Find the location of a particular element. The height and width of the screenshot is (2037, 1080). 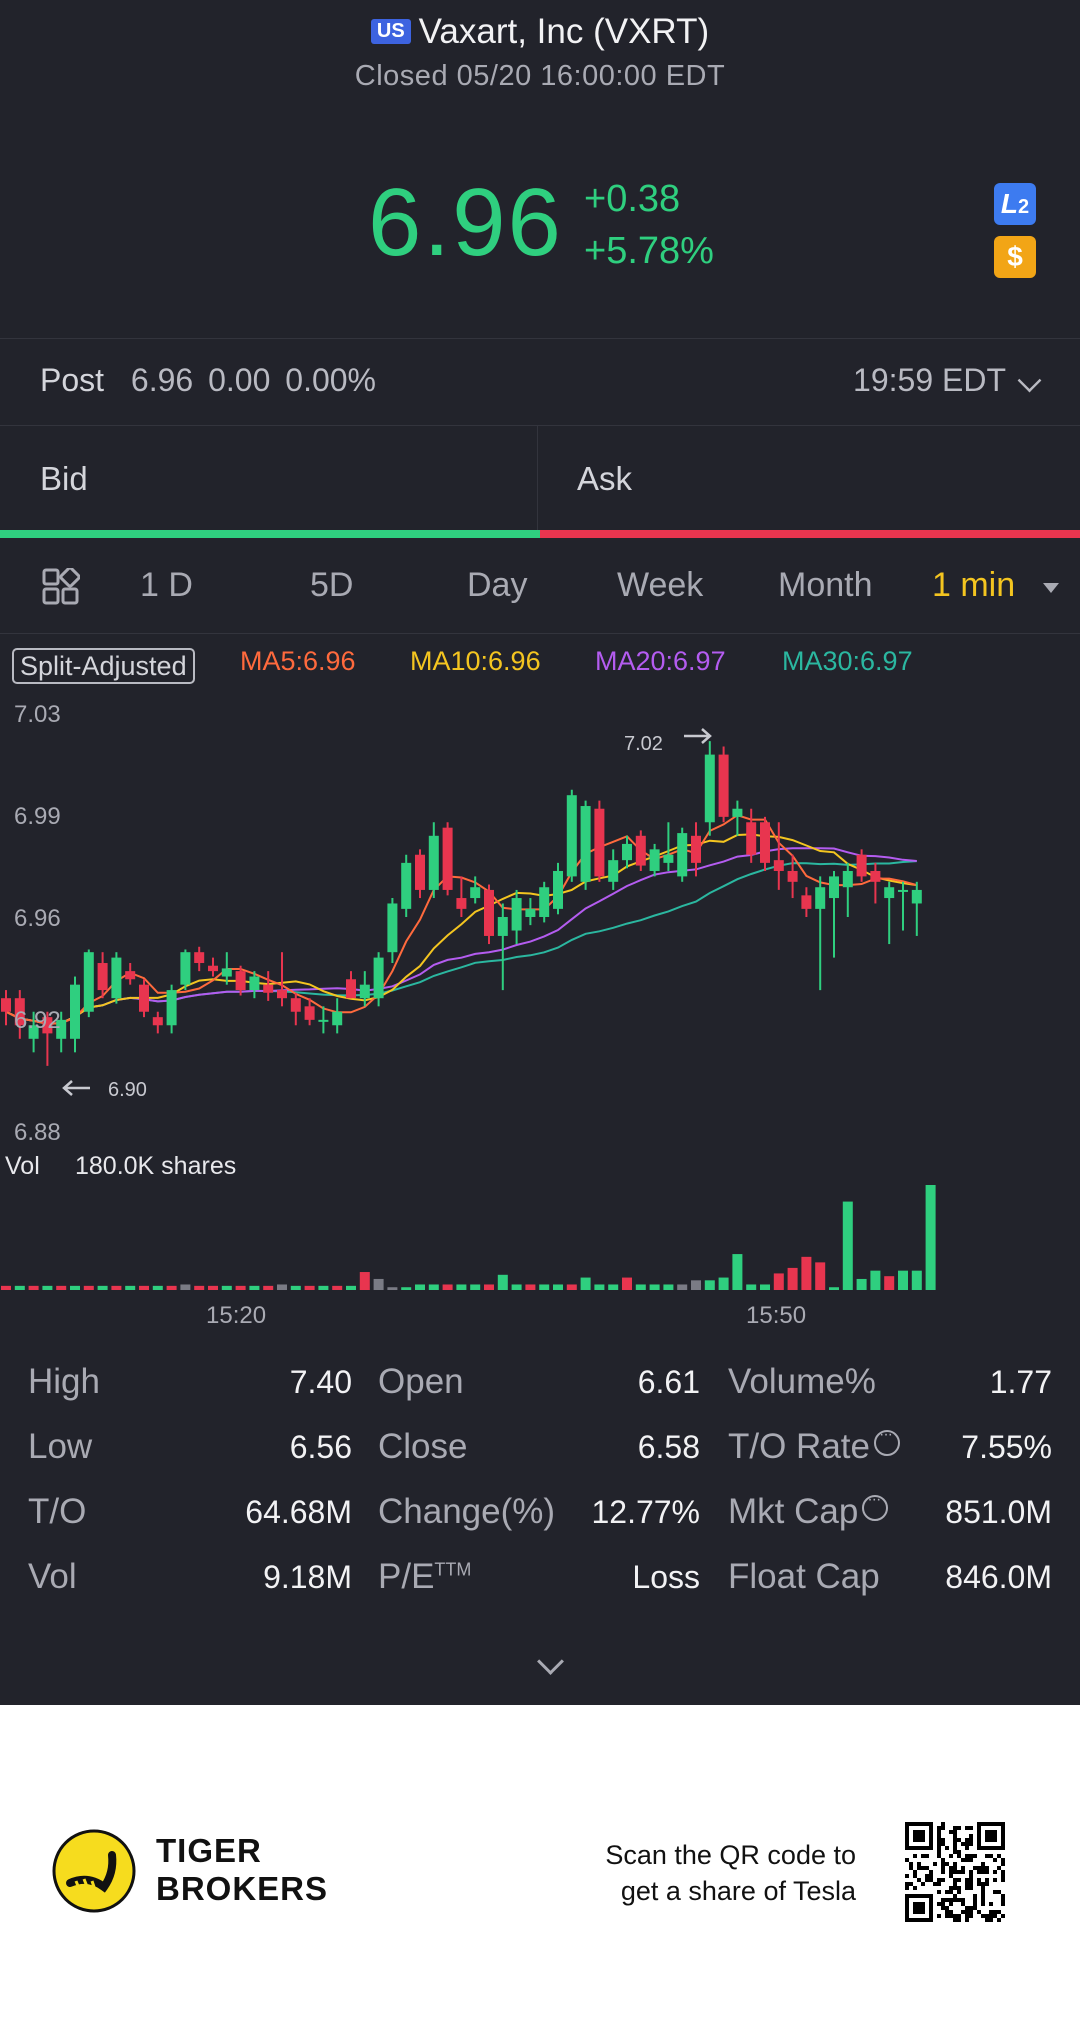

arrow-left-icon is located at coordinates (76, 1088).